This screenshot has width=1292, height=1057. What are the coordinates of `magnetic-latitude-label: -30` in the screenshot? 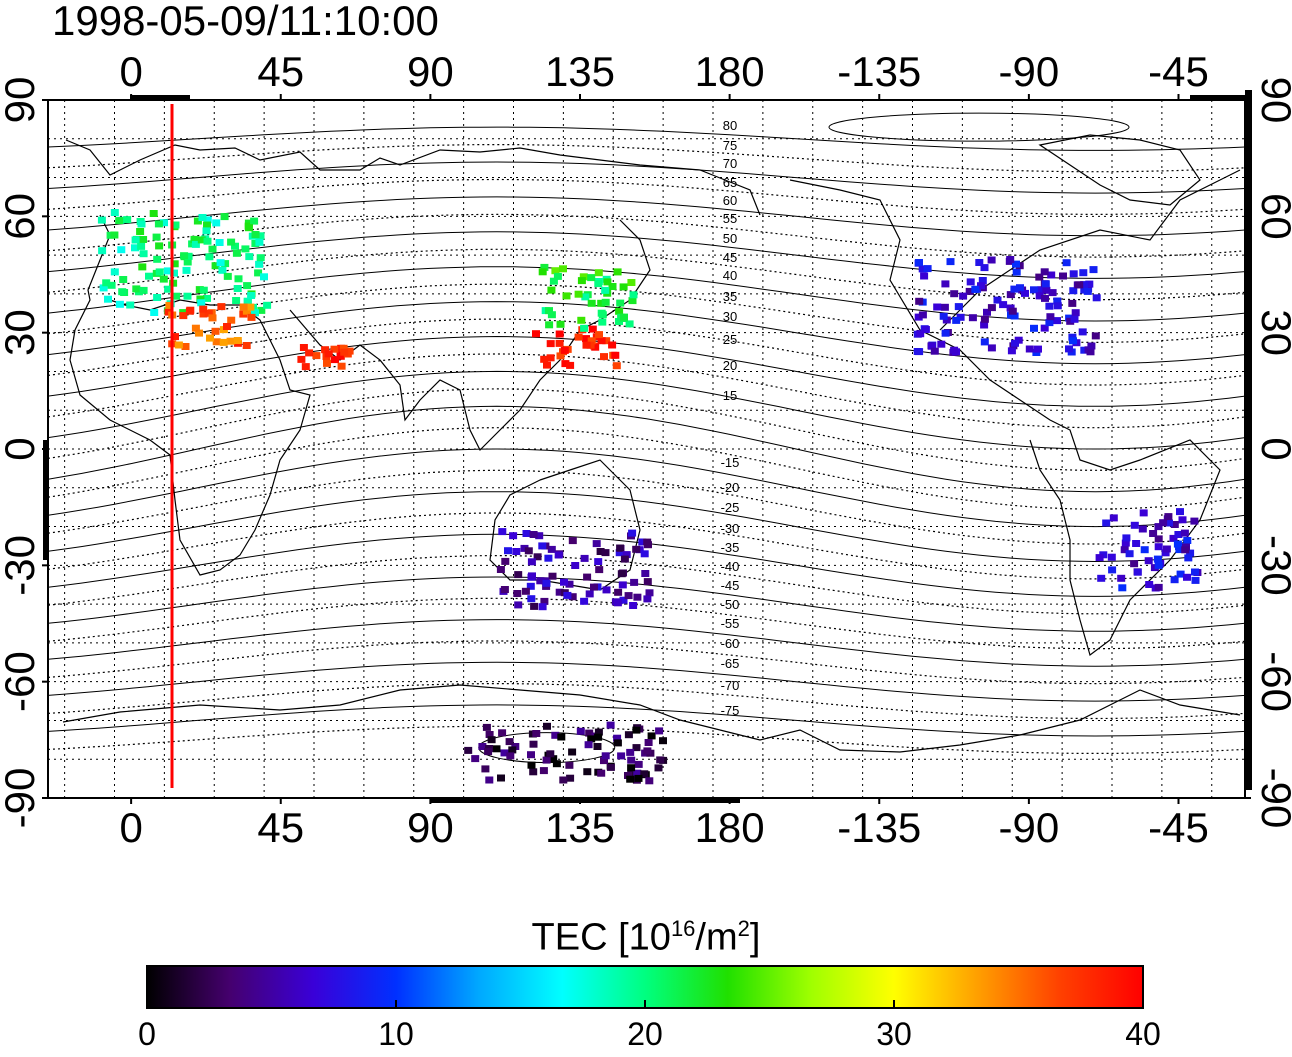 It's located at (730, 528).